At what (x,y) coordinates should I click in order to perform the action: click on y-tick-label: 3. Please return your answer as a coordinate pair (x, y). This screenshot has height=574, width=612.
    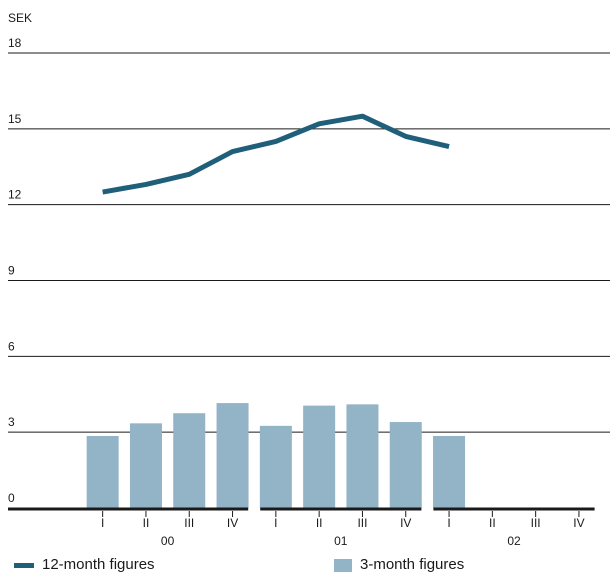
    Looking at the image, I should click on (11, 422).